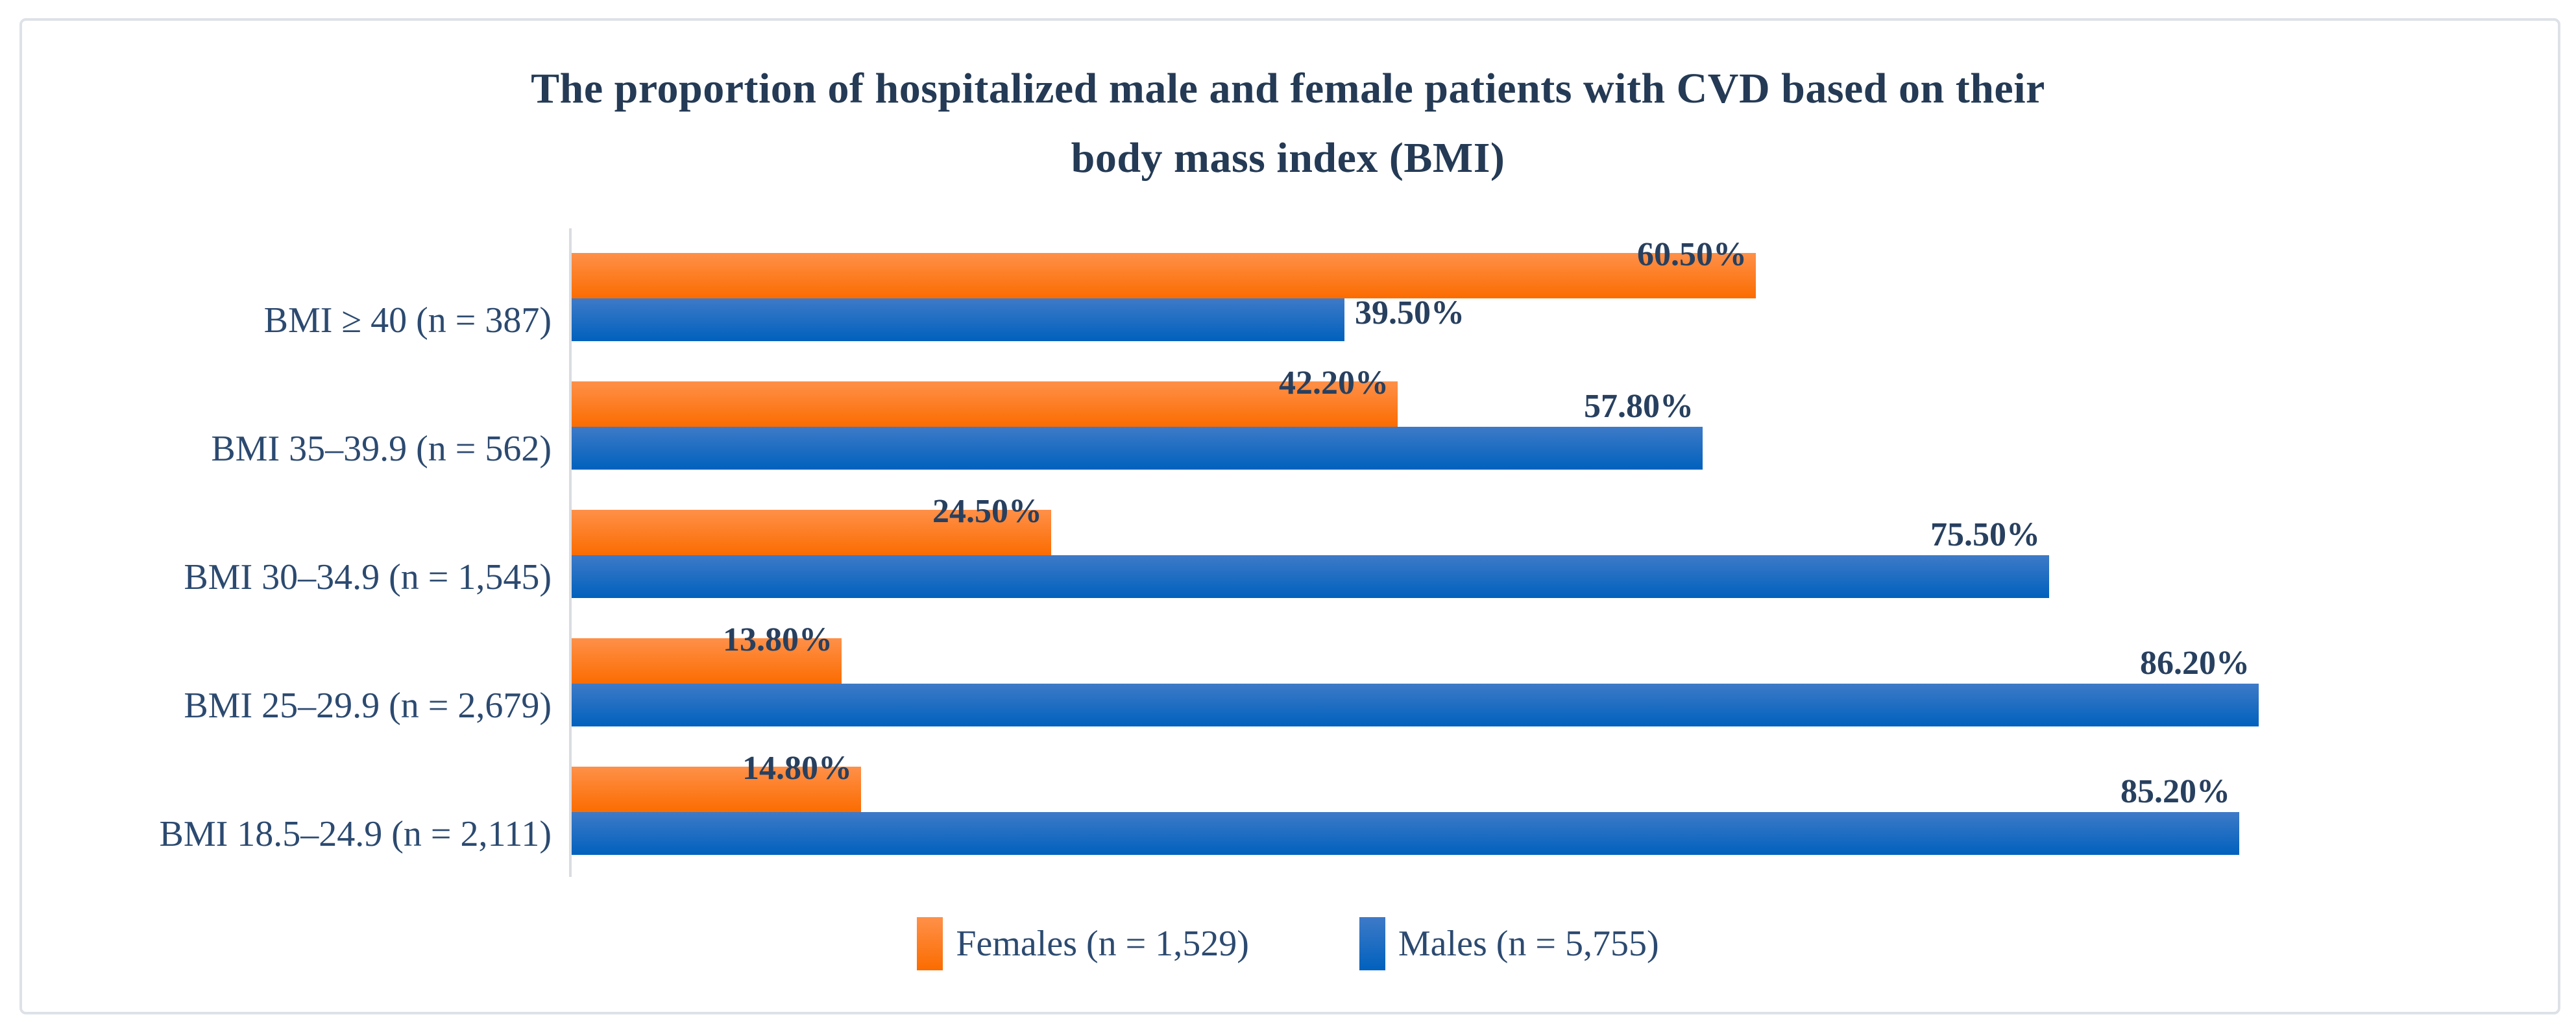 Image resolution: width=2576 pixels, height=1030 pixels. Describe the element at coordinates (407, 320) in the screenshot. I see `category-label: BMI ≥ 40 (n = 387)` at that location.